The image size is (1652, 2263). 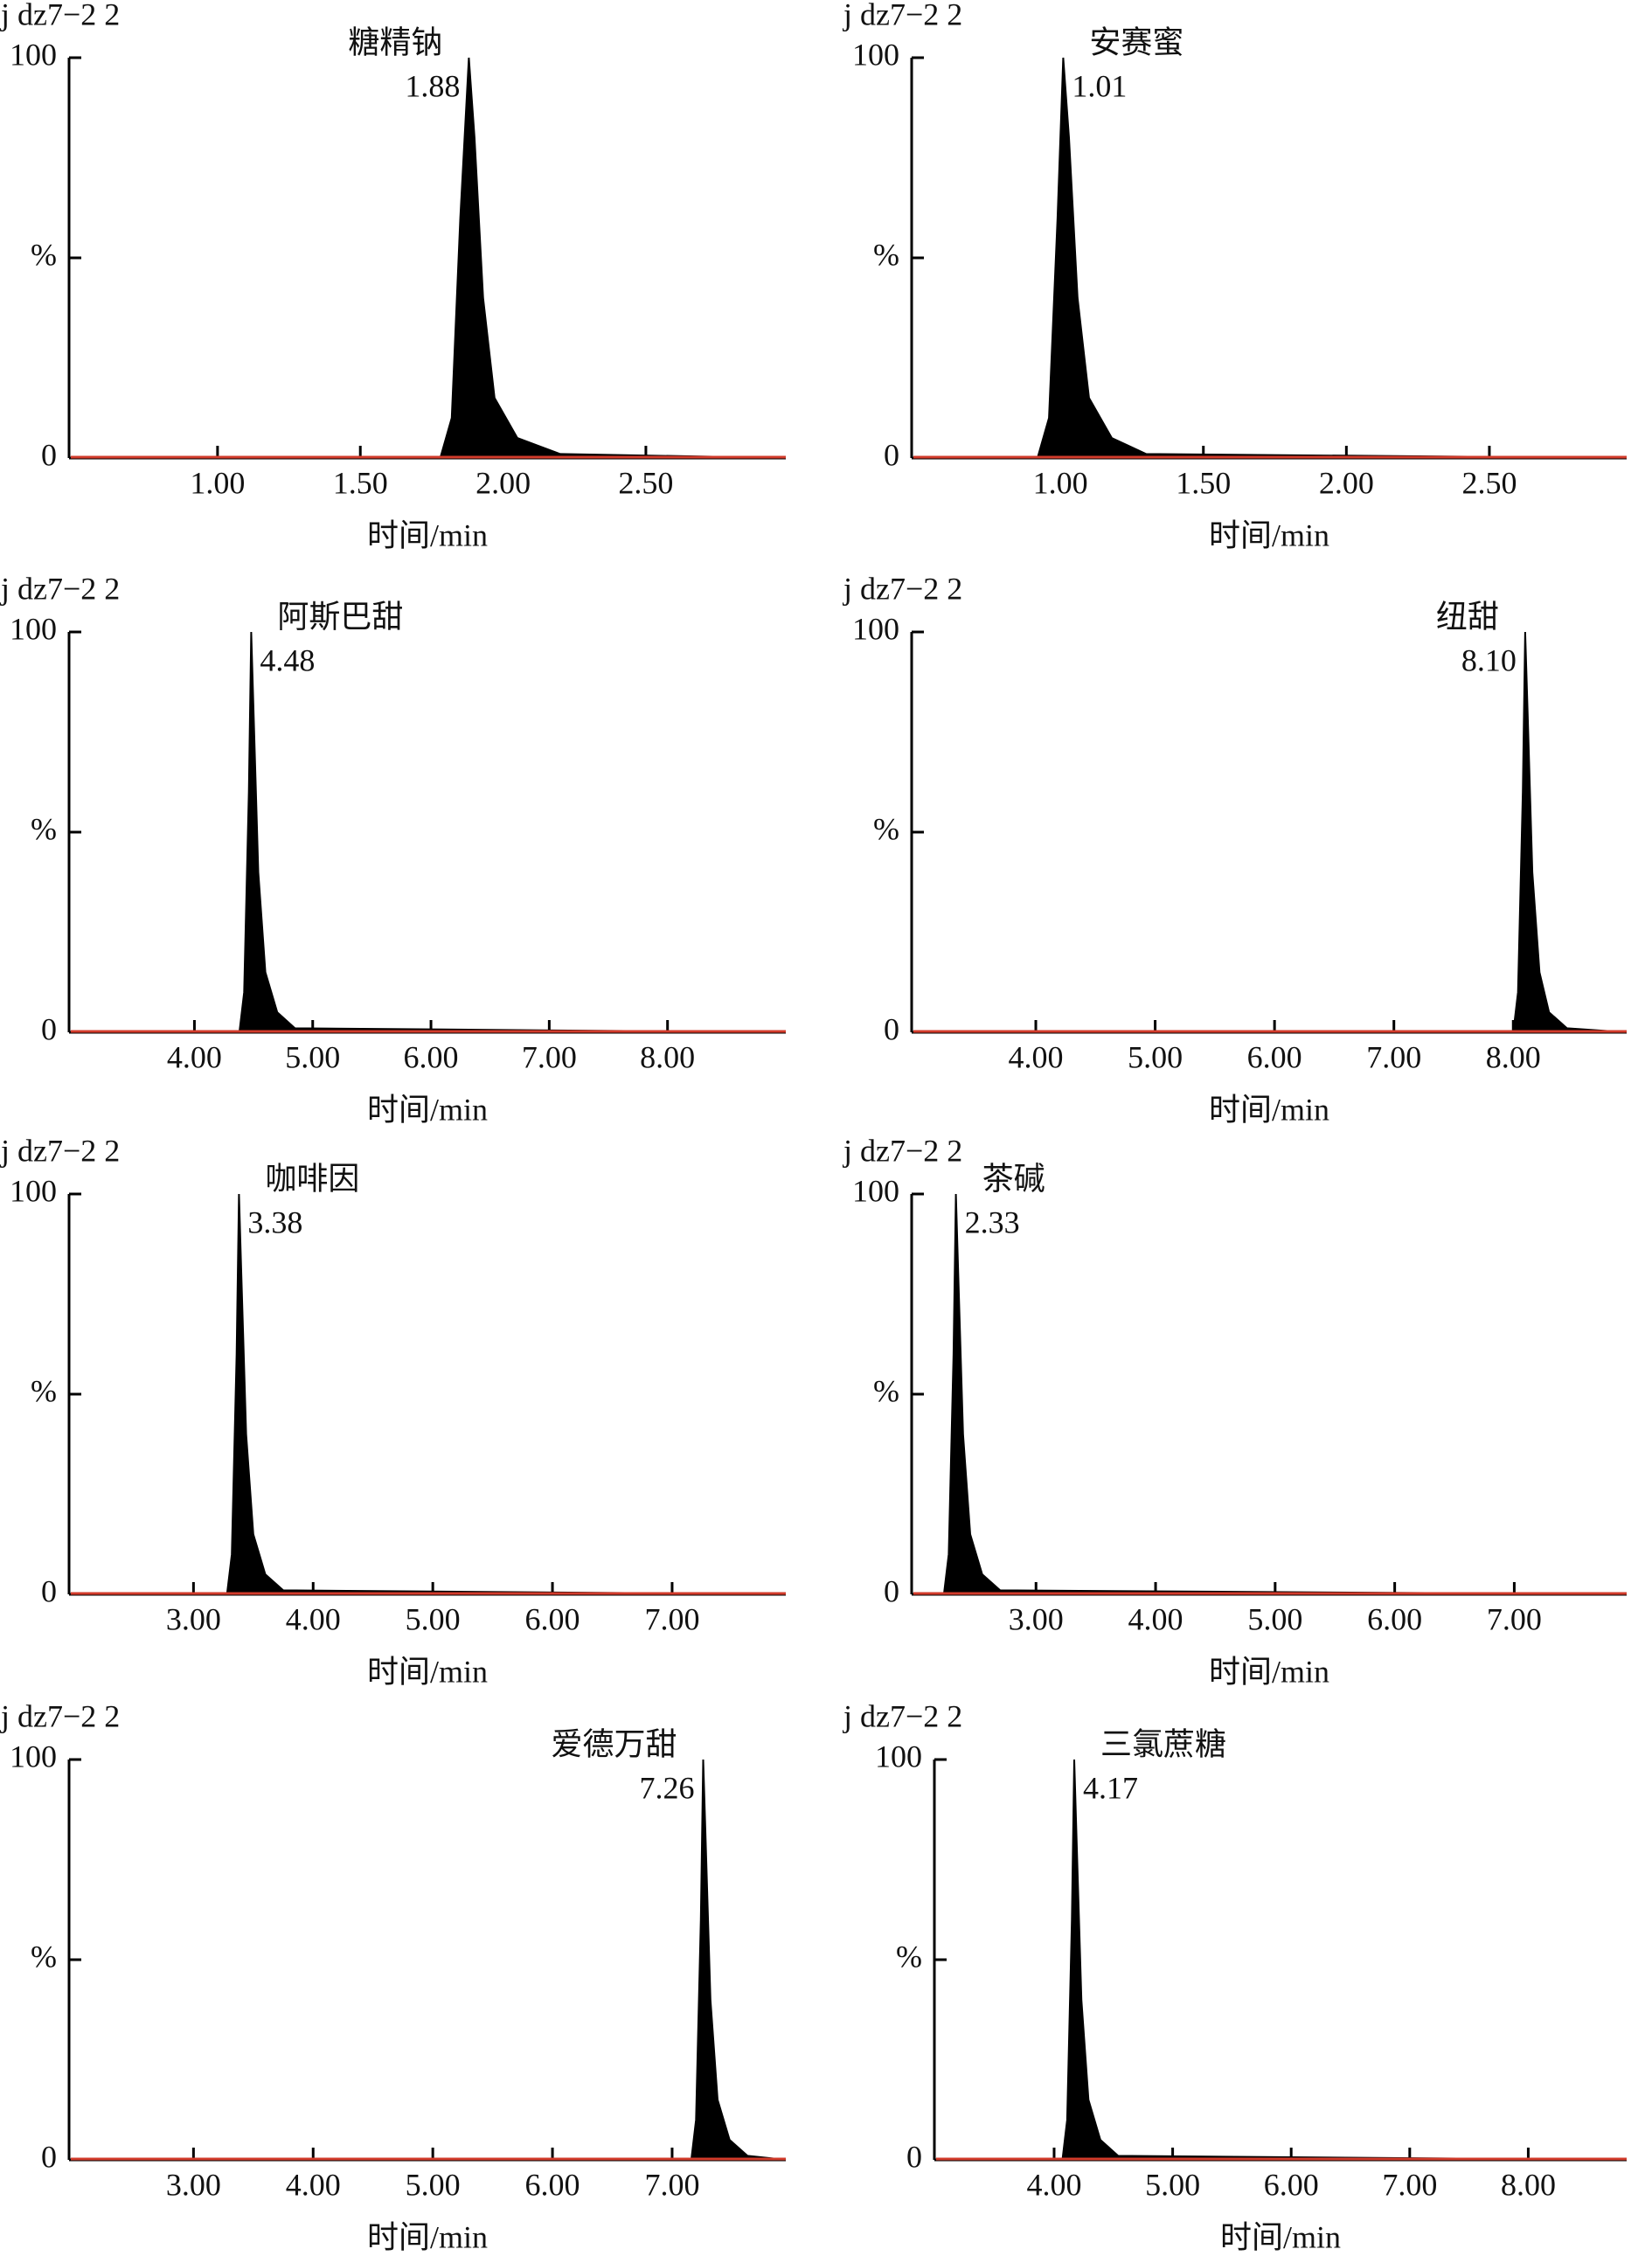 I want to click on peak-rt: 4.17, so click(x=1110, y=1787).